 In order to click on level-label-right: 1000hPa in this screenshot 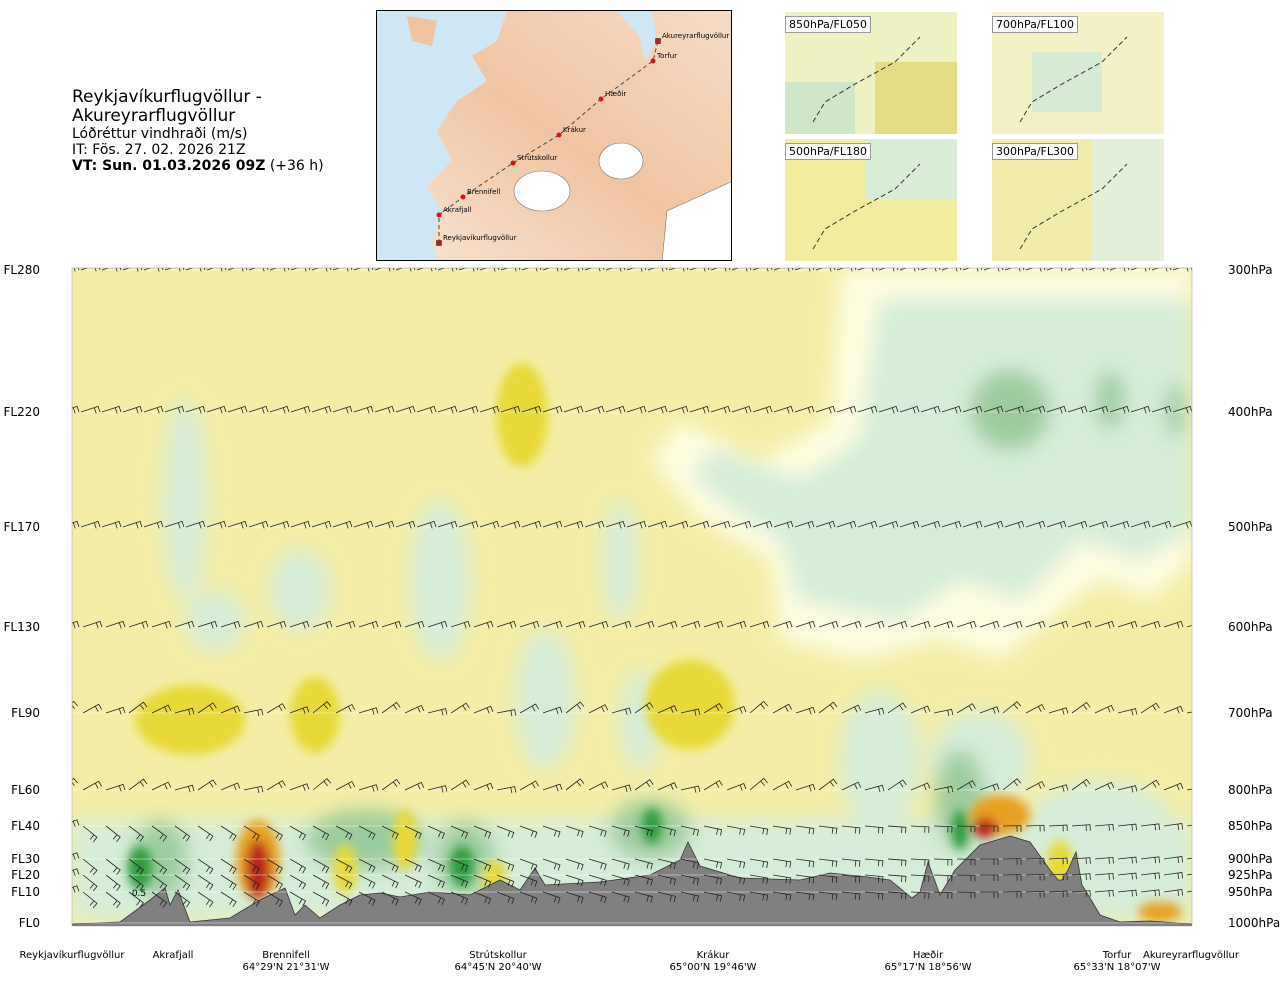, I will do `click(1254, 923)`.